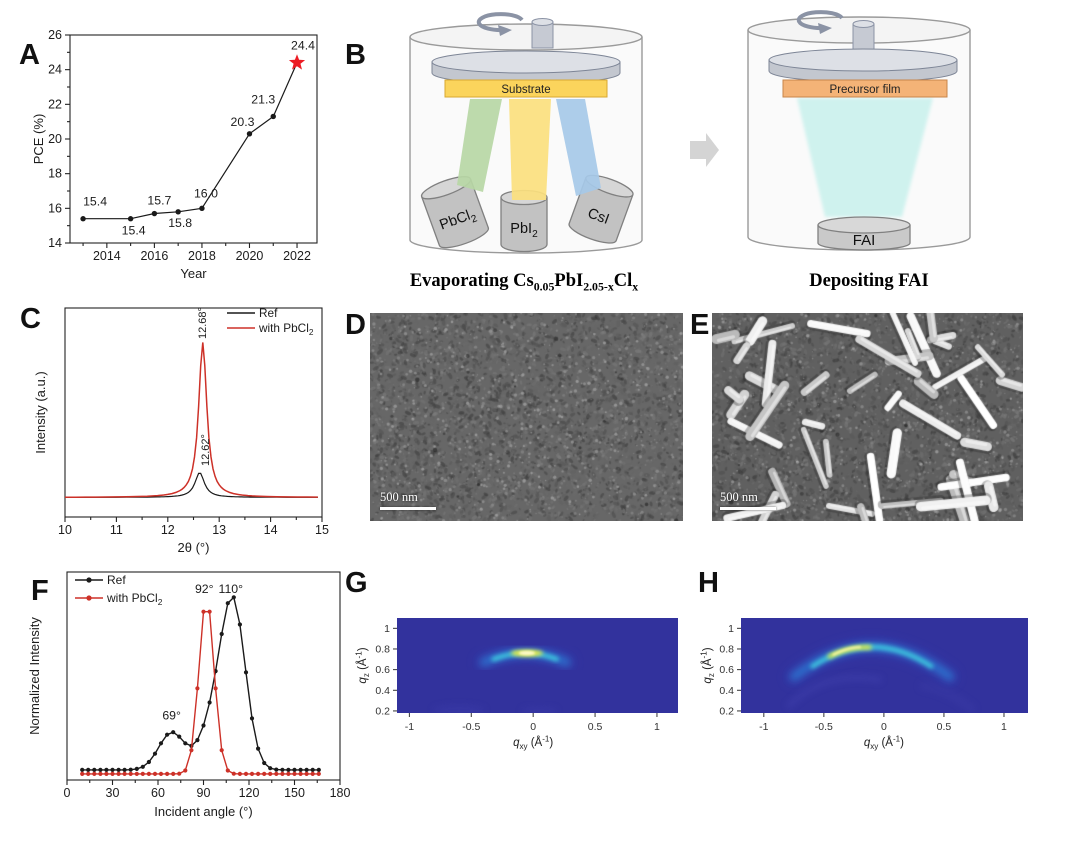 This screenshot has height=845, width=1080. Describe the element at coordinates (297, 62) in the screenshot. I see `record-star-marker` at that location.